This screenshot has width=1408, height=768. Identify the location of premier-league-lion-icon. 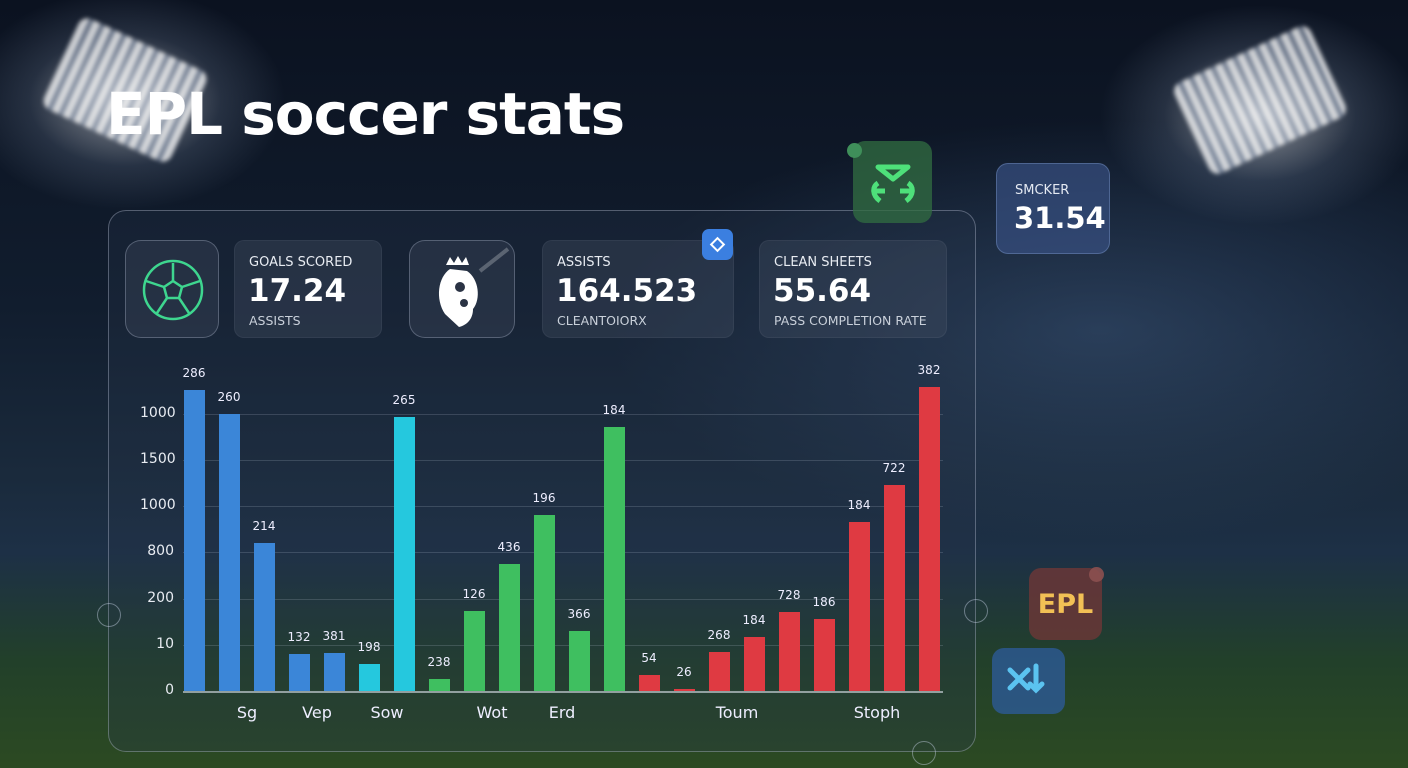
(474, 287).